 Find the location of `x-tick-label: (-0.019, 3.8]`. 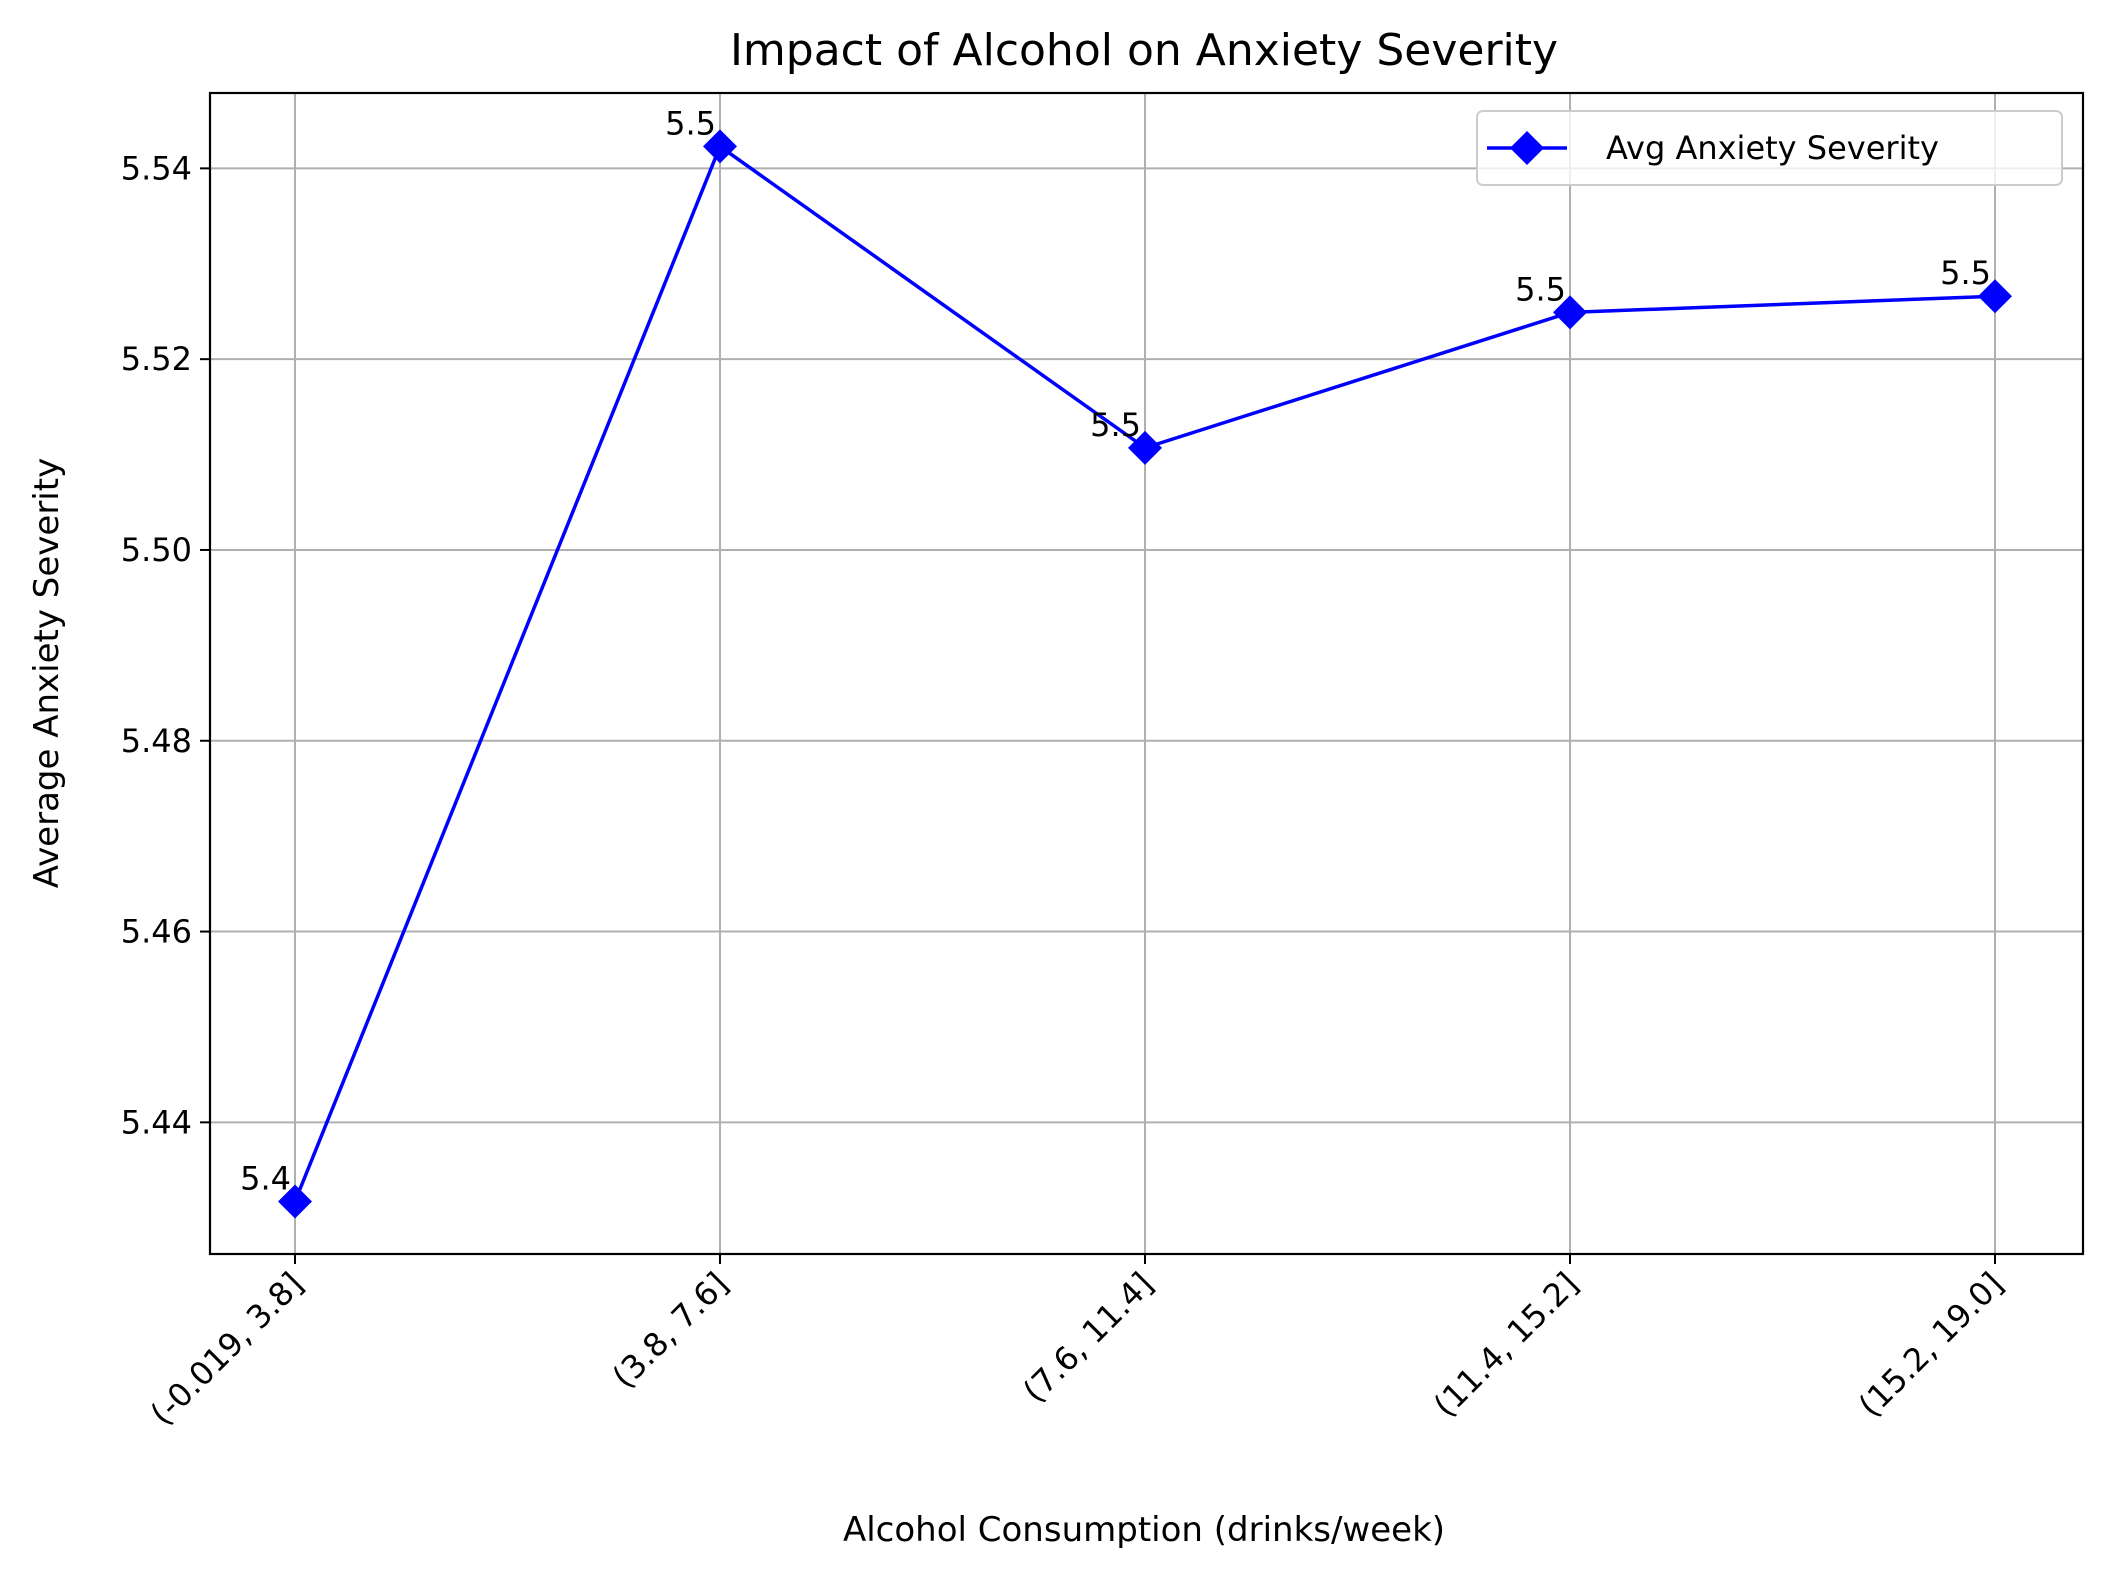

x-tick-label: (-0.019, 3.8] is located at coordinates (227, 1349).